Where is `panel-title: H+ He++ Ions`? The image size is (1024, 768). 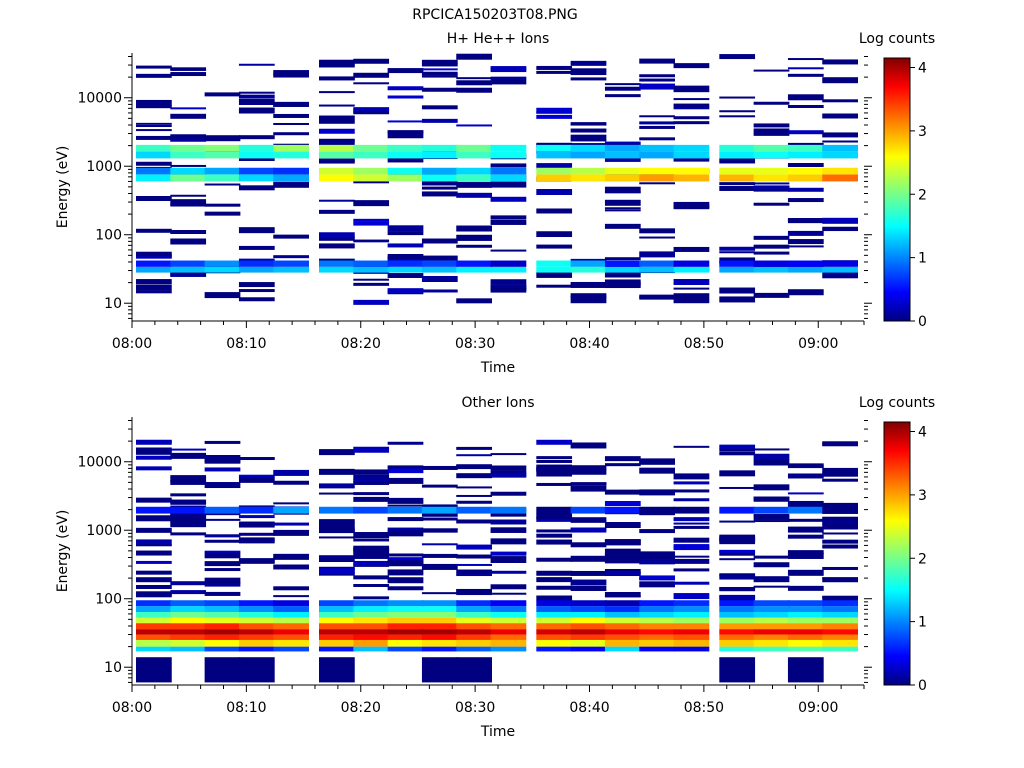
panel-title: H+ He++ Ions is located at coordinates (498, 39).